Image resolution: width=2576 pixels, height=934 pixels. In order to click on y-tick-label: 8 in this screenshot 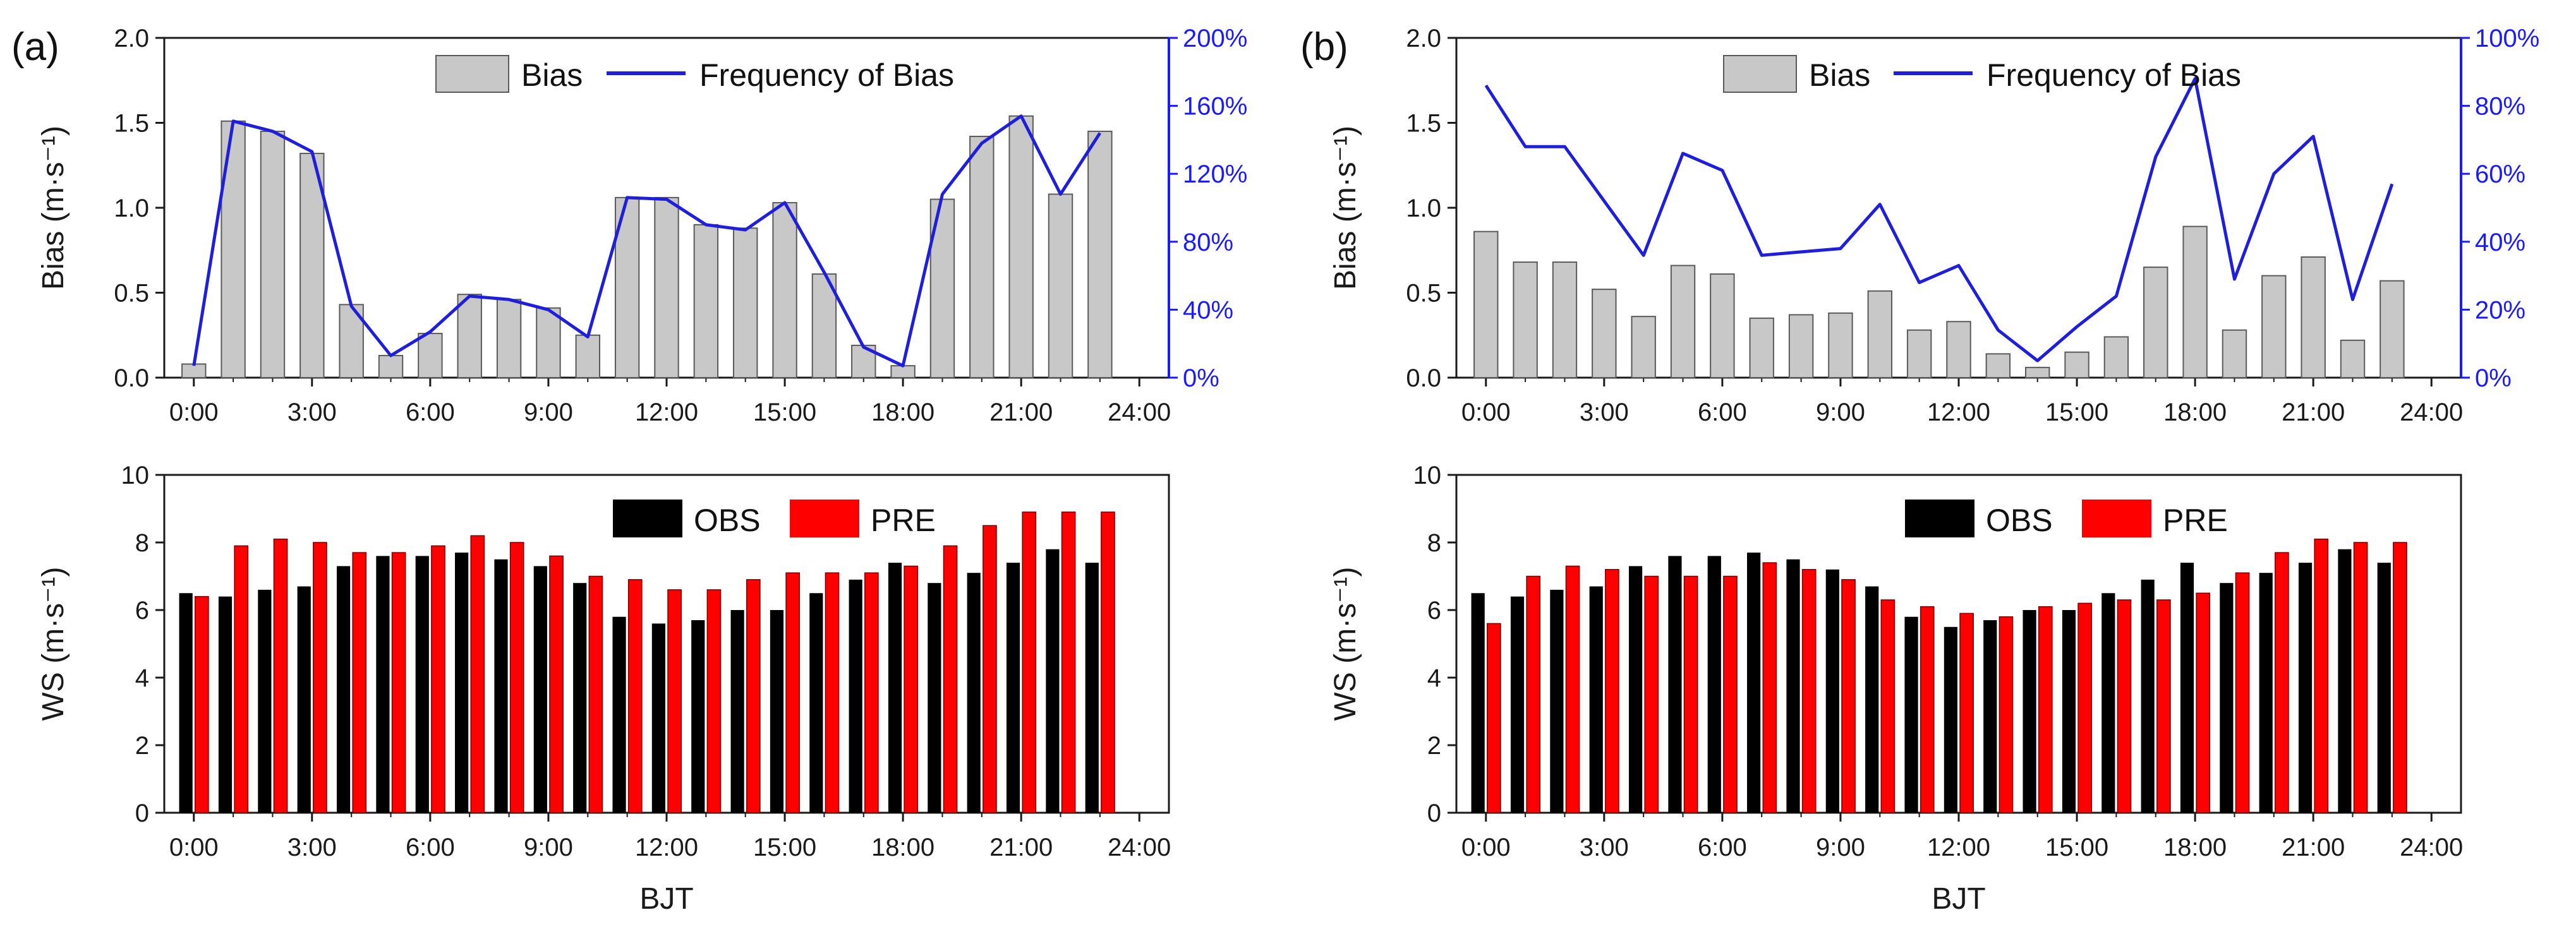, I will do `click(142, 543)`.